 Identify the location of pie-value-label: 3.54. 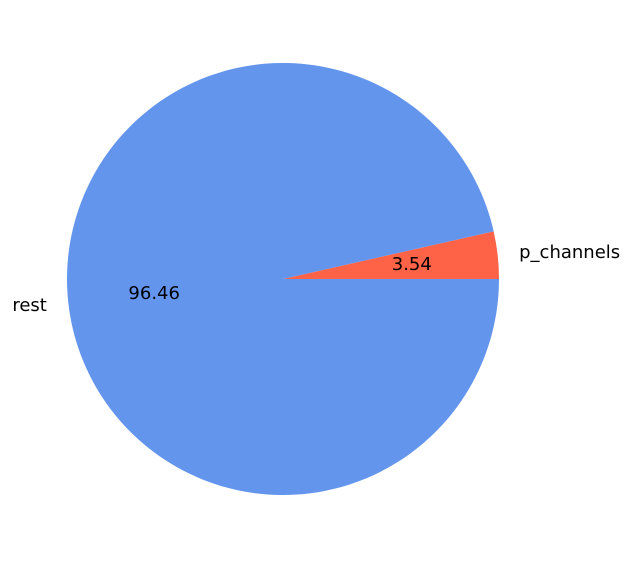
(412, 264).